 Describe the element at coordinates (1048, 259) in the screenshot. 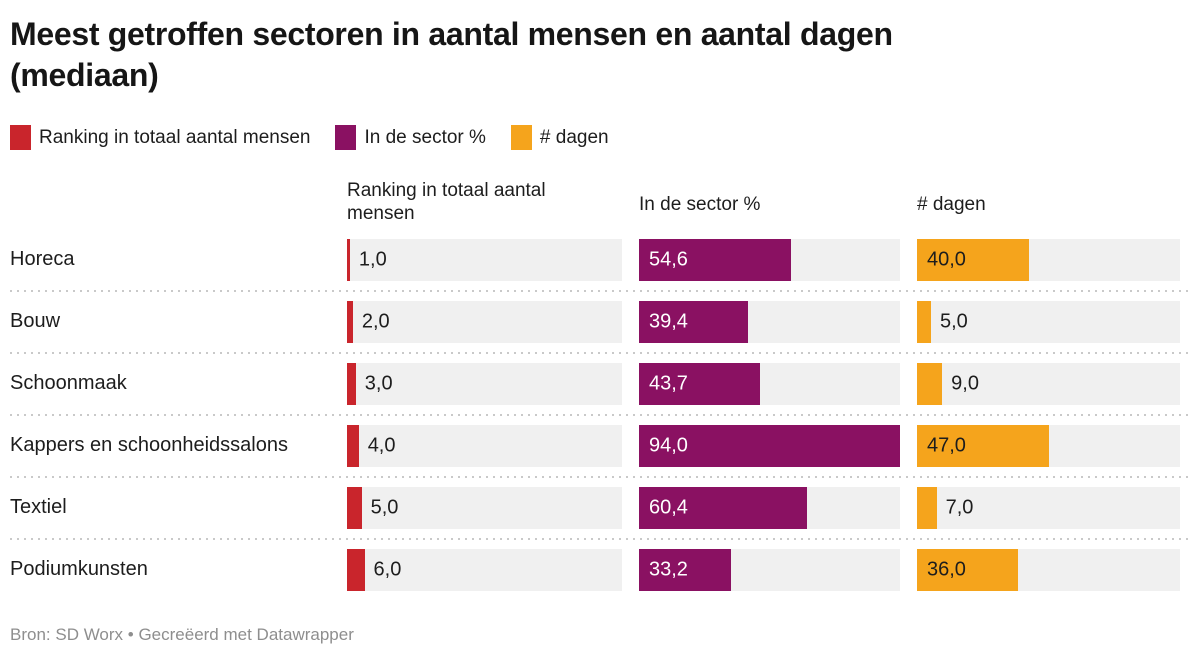

I see `bar-cell: 40,0` at that location.